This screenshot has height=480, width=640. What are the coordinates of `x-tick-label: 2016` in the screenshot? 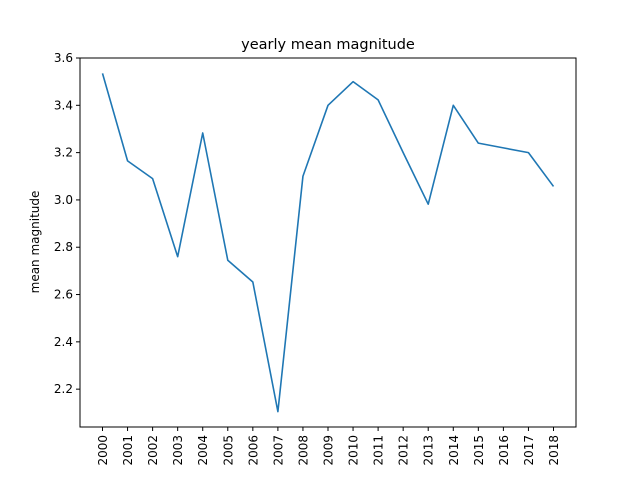 It's located at (504, 450).